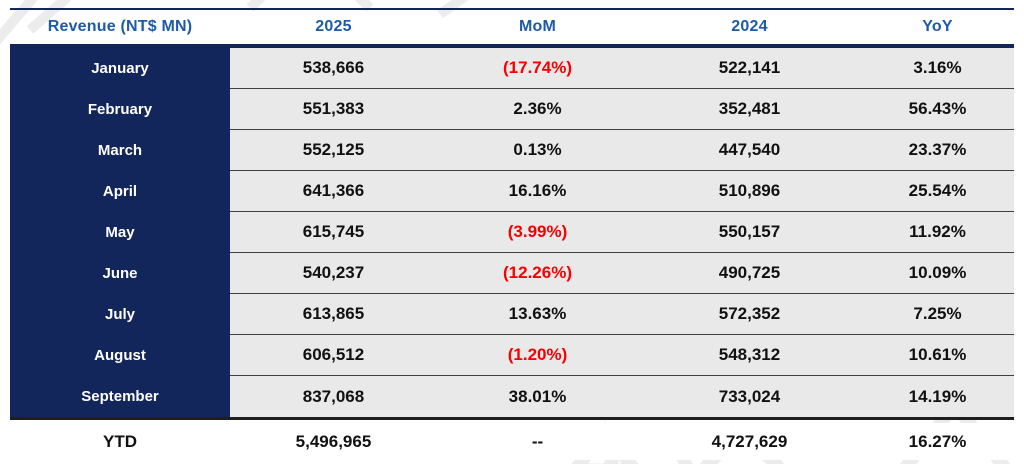 This screenshot has height=464, width=1024. Describe the element at coordinates (937, 191) in the screenshot. I see `value-yoy-cell: 25.54%` at that location.